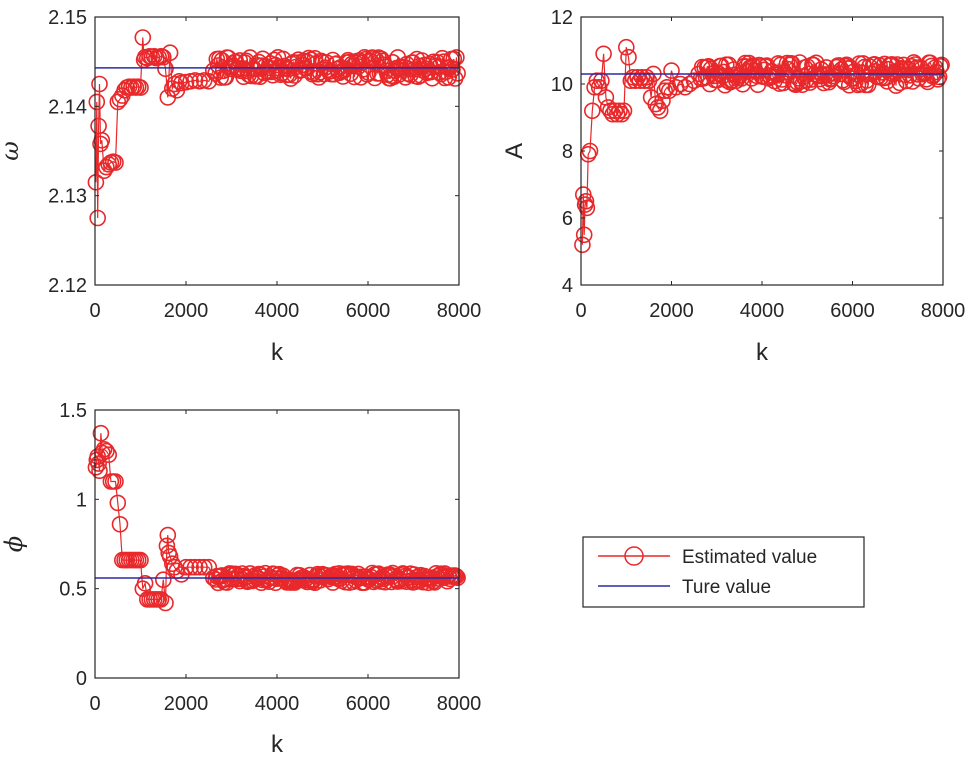  Describe the element at coordinates (14, 544) in the screenshot. I see `phi-y-axis-label: ϕ` at that location.